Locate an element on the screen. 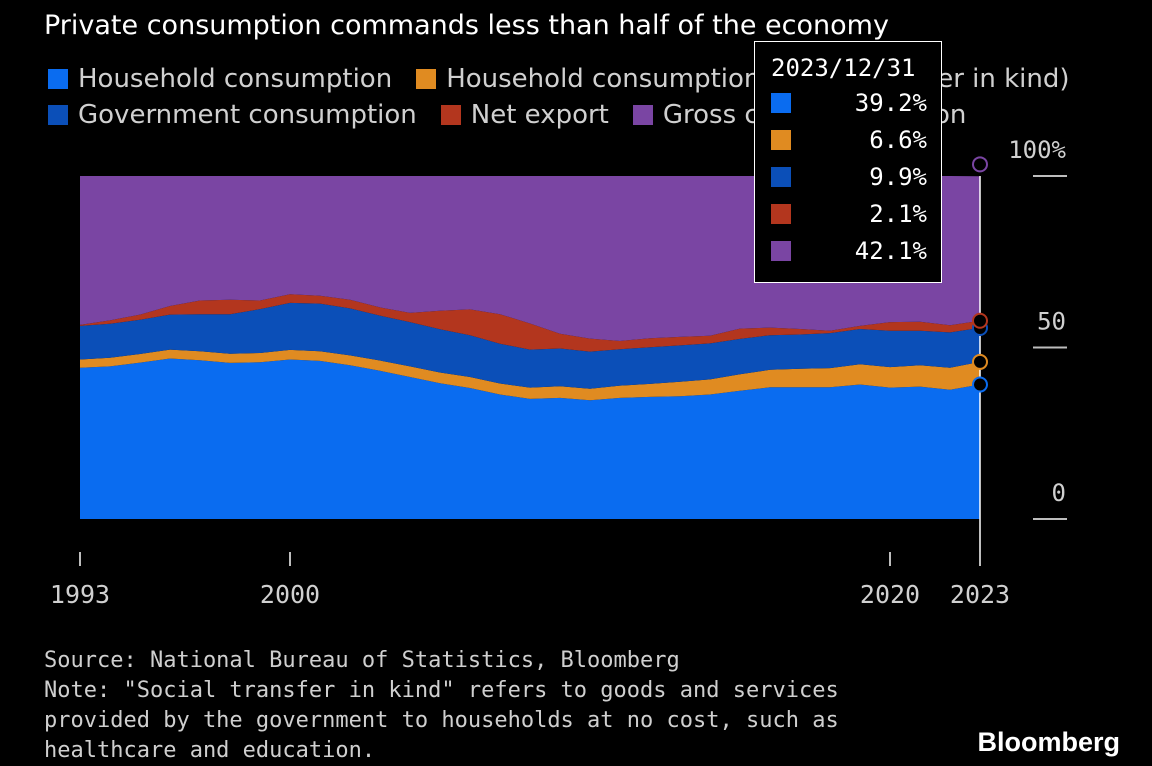 The height and width of the screenshot is (766, 1152). tooltip-value: 39.2% is located at coordinates (890, 103).